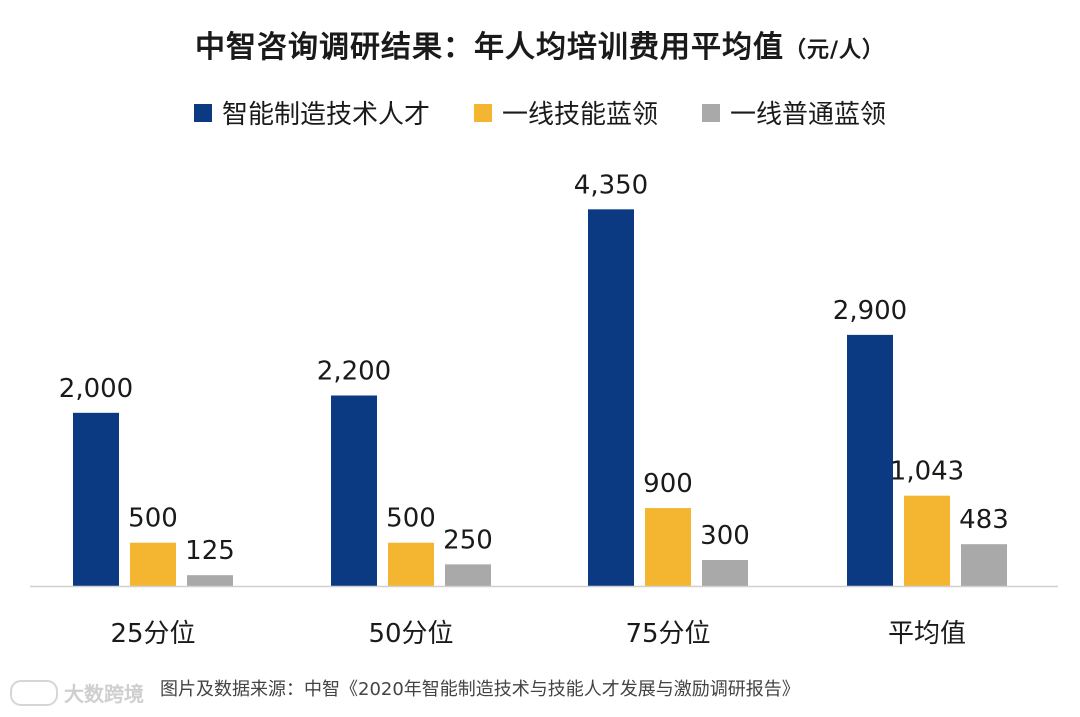 The image size is (1080, 717). What do you see at coordinates (34, 692) in the screenshot?
I see `watermark-logo-icon` at bounding box center [34, 692].